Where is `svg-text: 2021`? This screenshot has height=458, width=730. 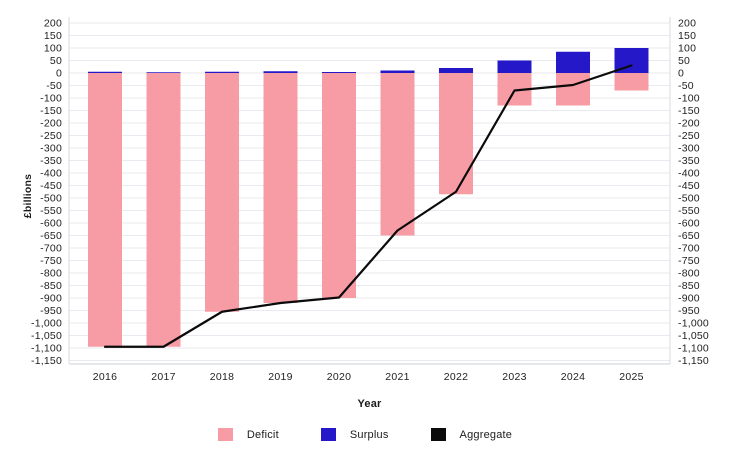 svg-text: 2021 is located at coordinates (397, 377).